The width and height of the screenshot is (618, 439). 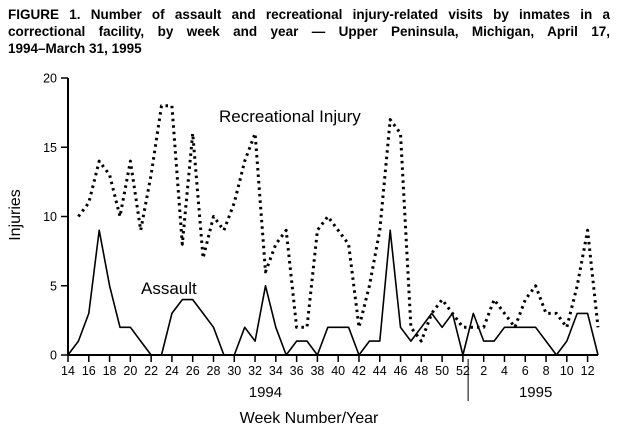 I want to click on svg-text: 32, so click(x=255, y=371).